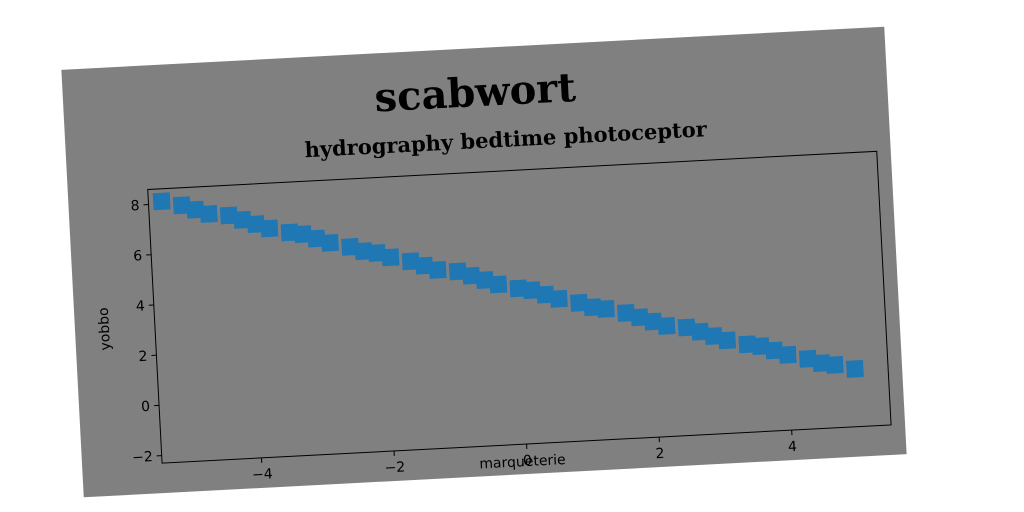 This screenshot has width=1024, height=512. Describe the element at coordinates (142, 457) in the screenshot. I see `y-tick-label: −2` at that location.